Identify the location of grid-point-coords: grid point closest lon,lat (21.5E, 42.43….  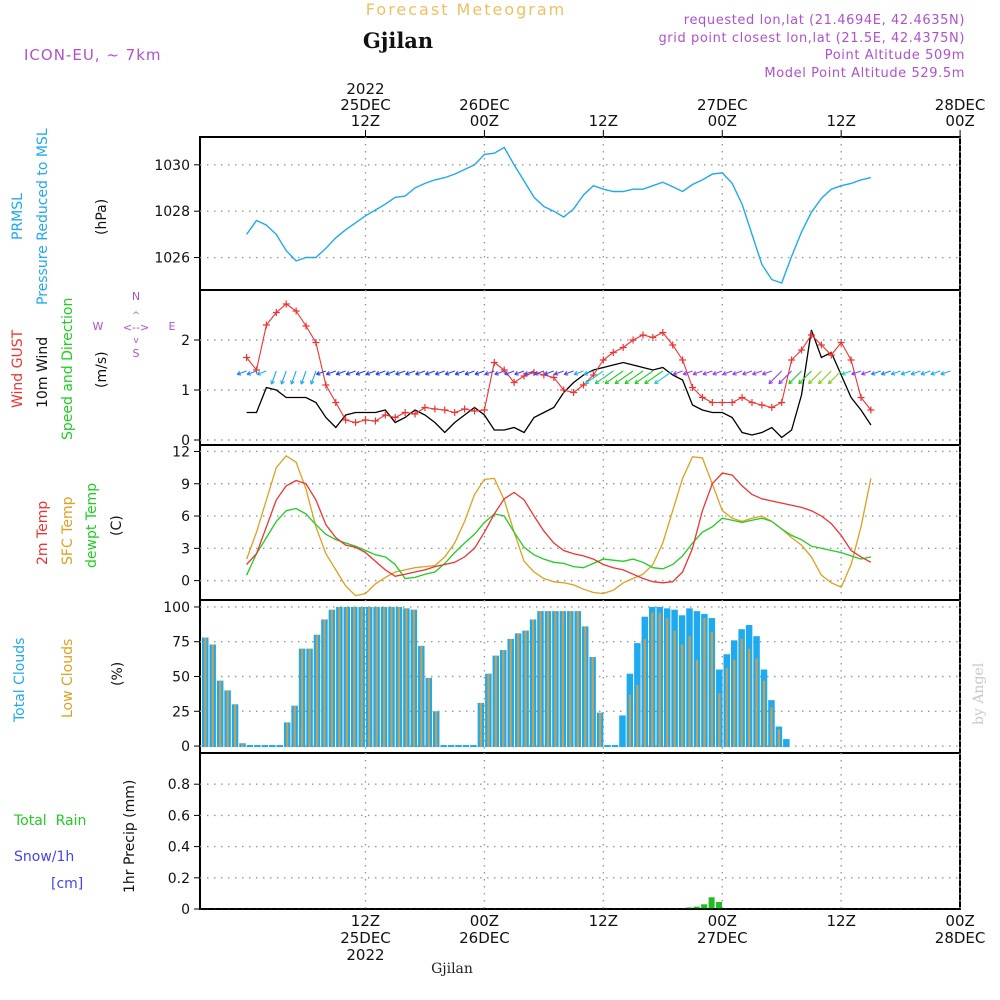
(811, 38).